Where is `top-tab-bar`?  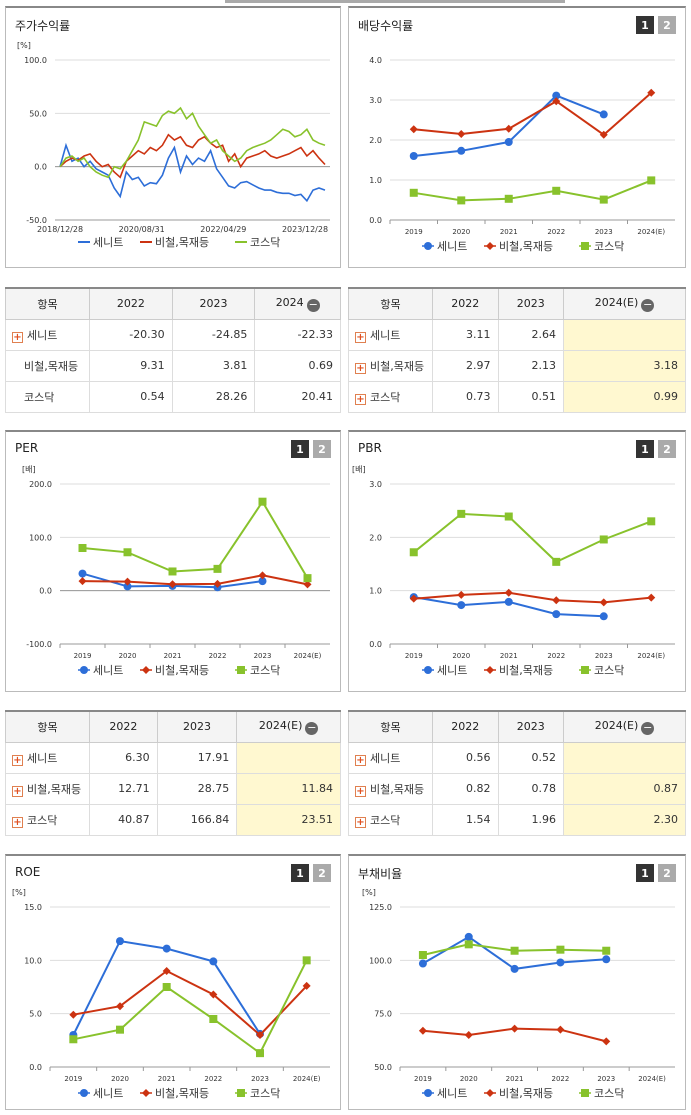
top-tab-bar is located at coordinates (395, 1).